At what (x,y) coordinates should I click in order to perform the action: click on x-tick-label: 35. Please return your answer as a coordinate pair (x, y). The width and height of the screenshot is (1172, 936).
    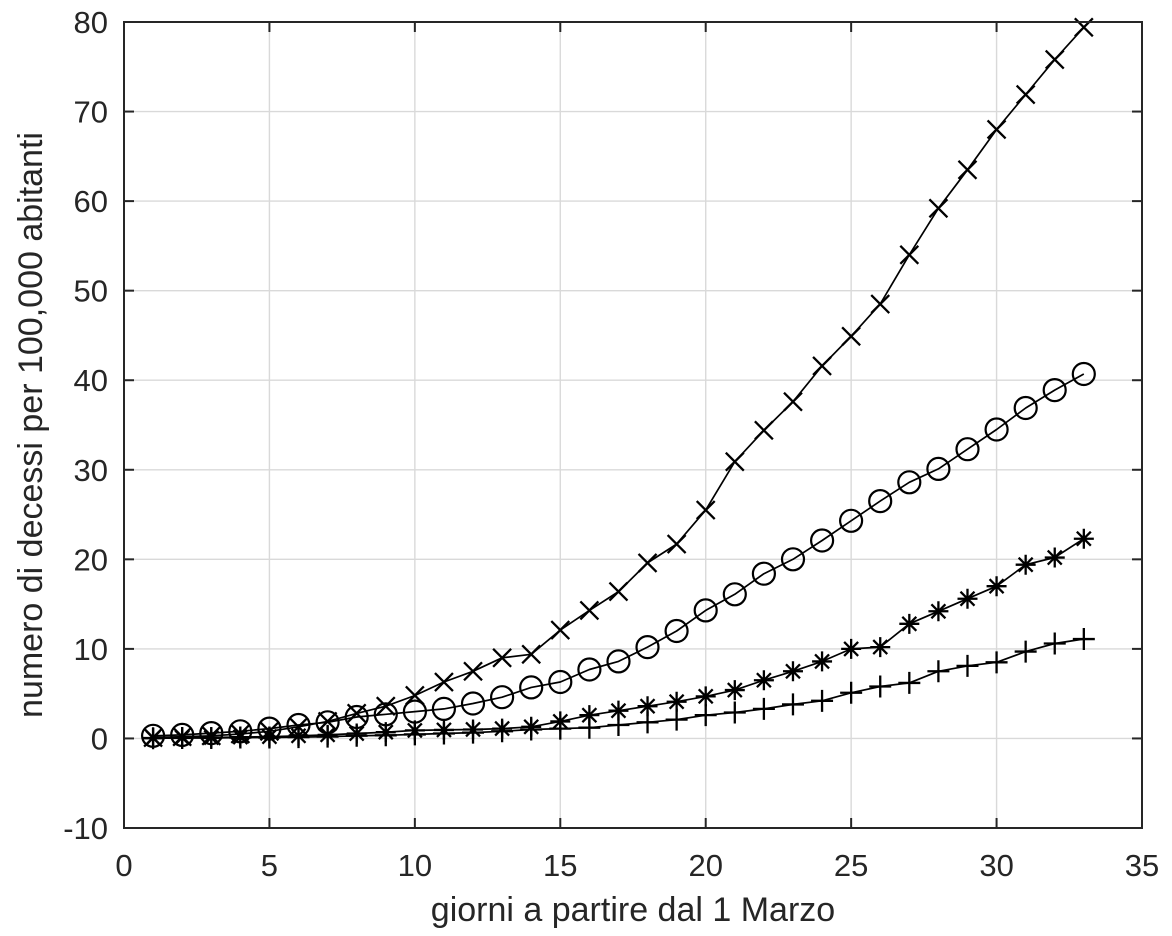
    Looking at the image, I should click on (1142, 865).